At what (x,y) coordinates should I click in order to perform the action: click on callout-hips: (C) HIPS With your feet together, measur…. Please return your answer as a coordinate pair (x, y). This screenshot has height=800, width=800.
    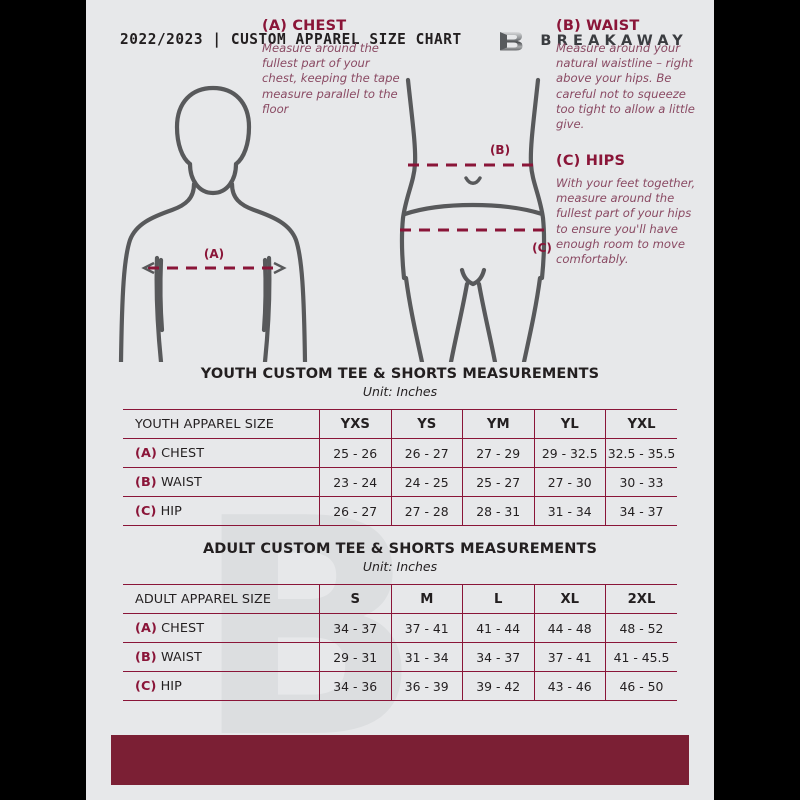
    Looking at the image, I should click on (627, 210).